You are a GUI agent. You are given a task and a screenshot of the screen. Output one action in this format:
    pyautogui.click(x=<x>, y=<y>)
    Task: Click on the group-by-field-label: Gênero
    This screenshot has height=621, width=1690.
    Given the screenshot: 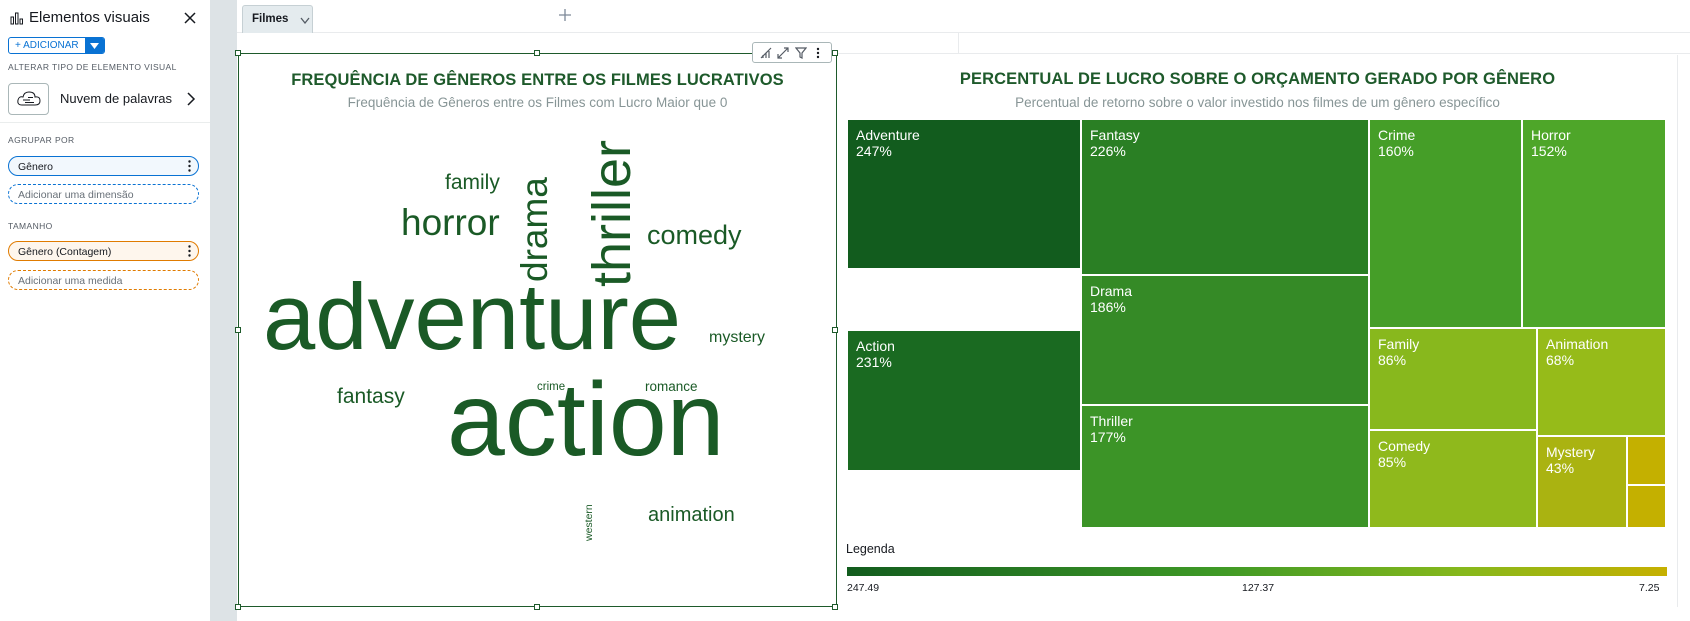 What is the action you would take?
    pyautogui.click(x=36, y=167)
    